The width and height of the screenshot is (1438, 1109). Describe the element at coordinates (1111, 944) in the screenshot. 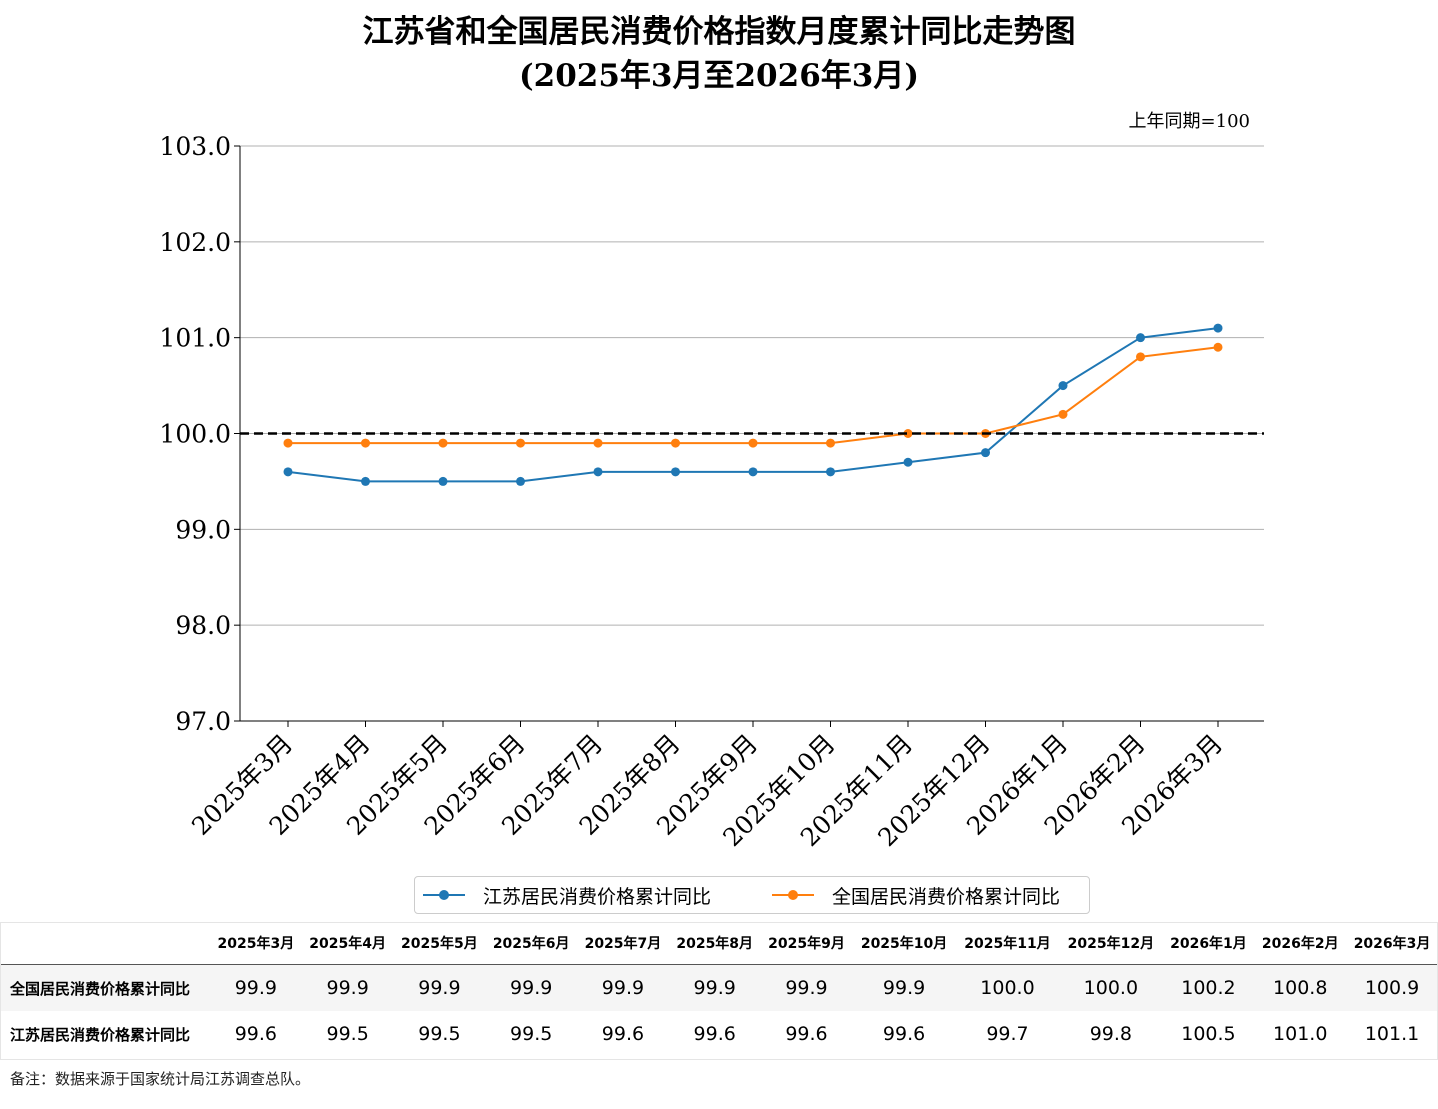

I see `table-header-cell: 2025年12月` at that location.